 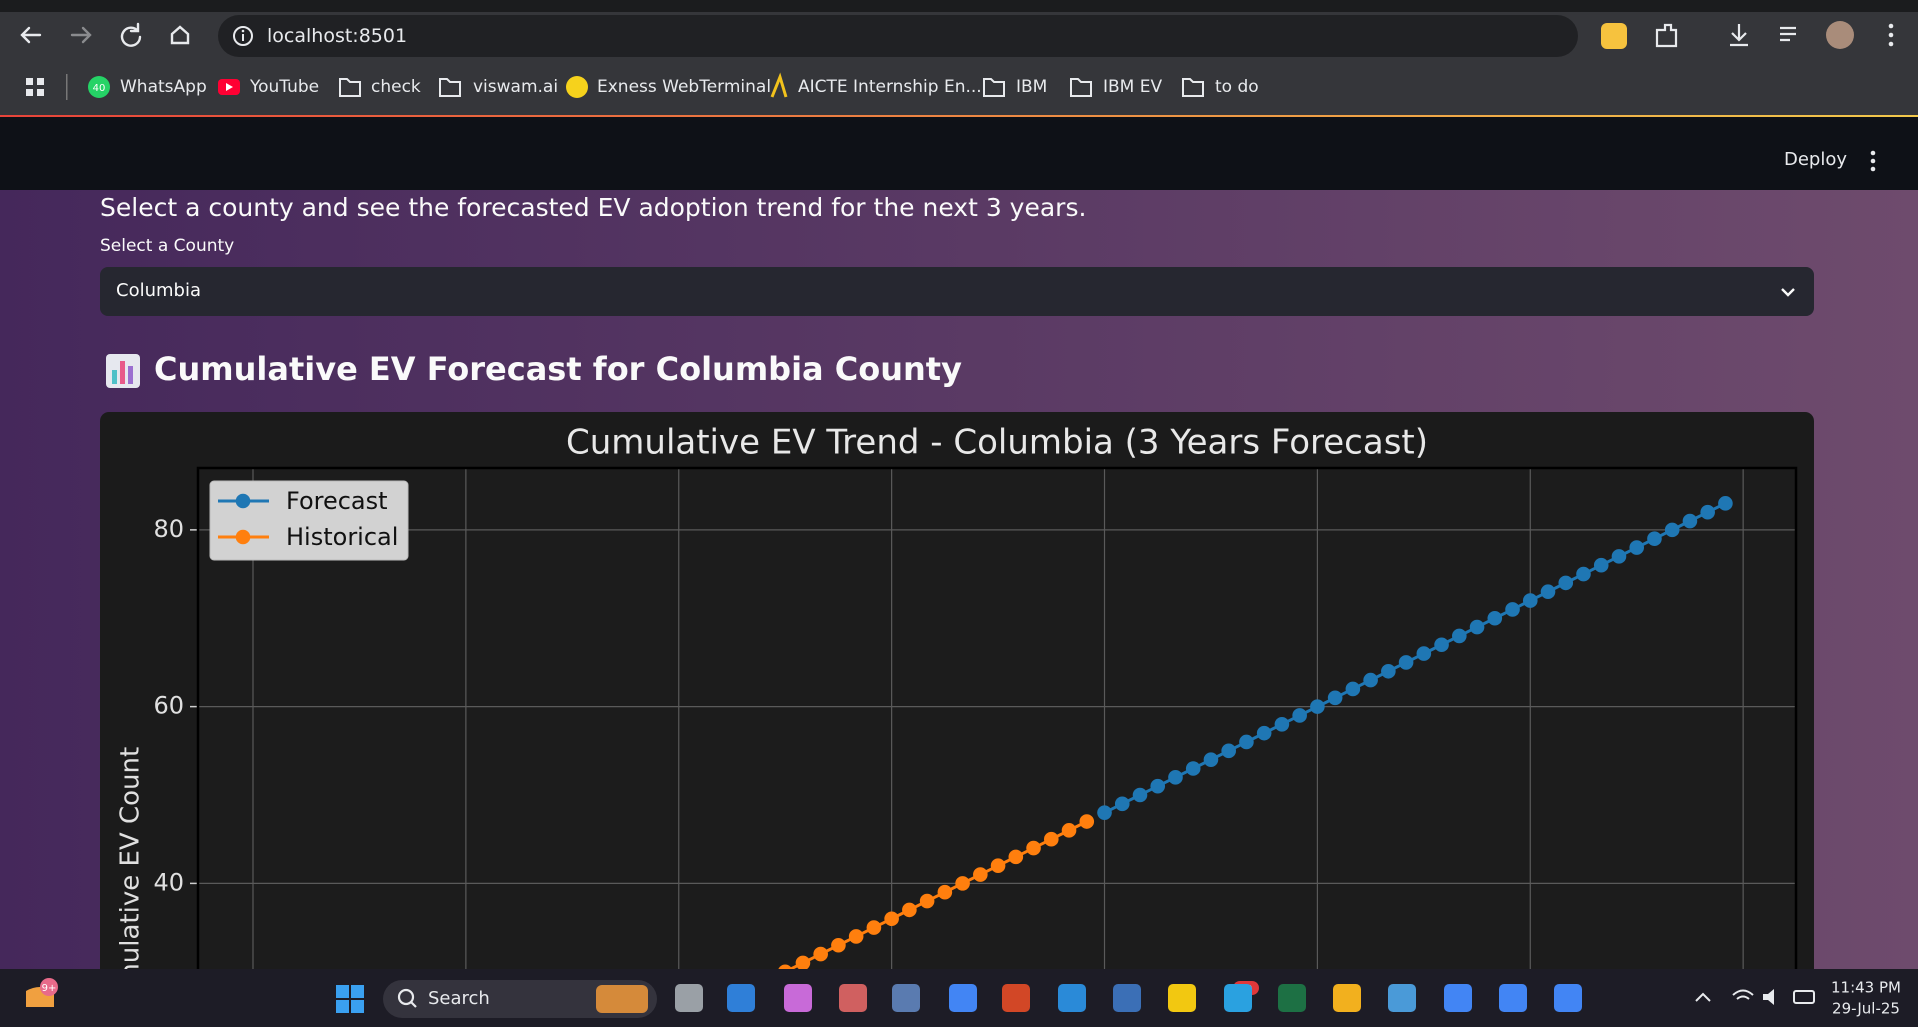 I want to click on app-menu, so click(x=1873, y=161).